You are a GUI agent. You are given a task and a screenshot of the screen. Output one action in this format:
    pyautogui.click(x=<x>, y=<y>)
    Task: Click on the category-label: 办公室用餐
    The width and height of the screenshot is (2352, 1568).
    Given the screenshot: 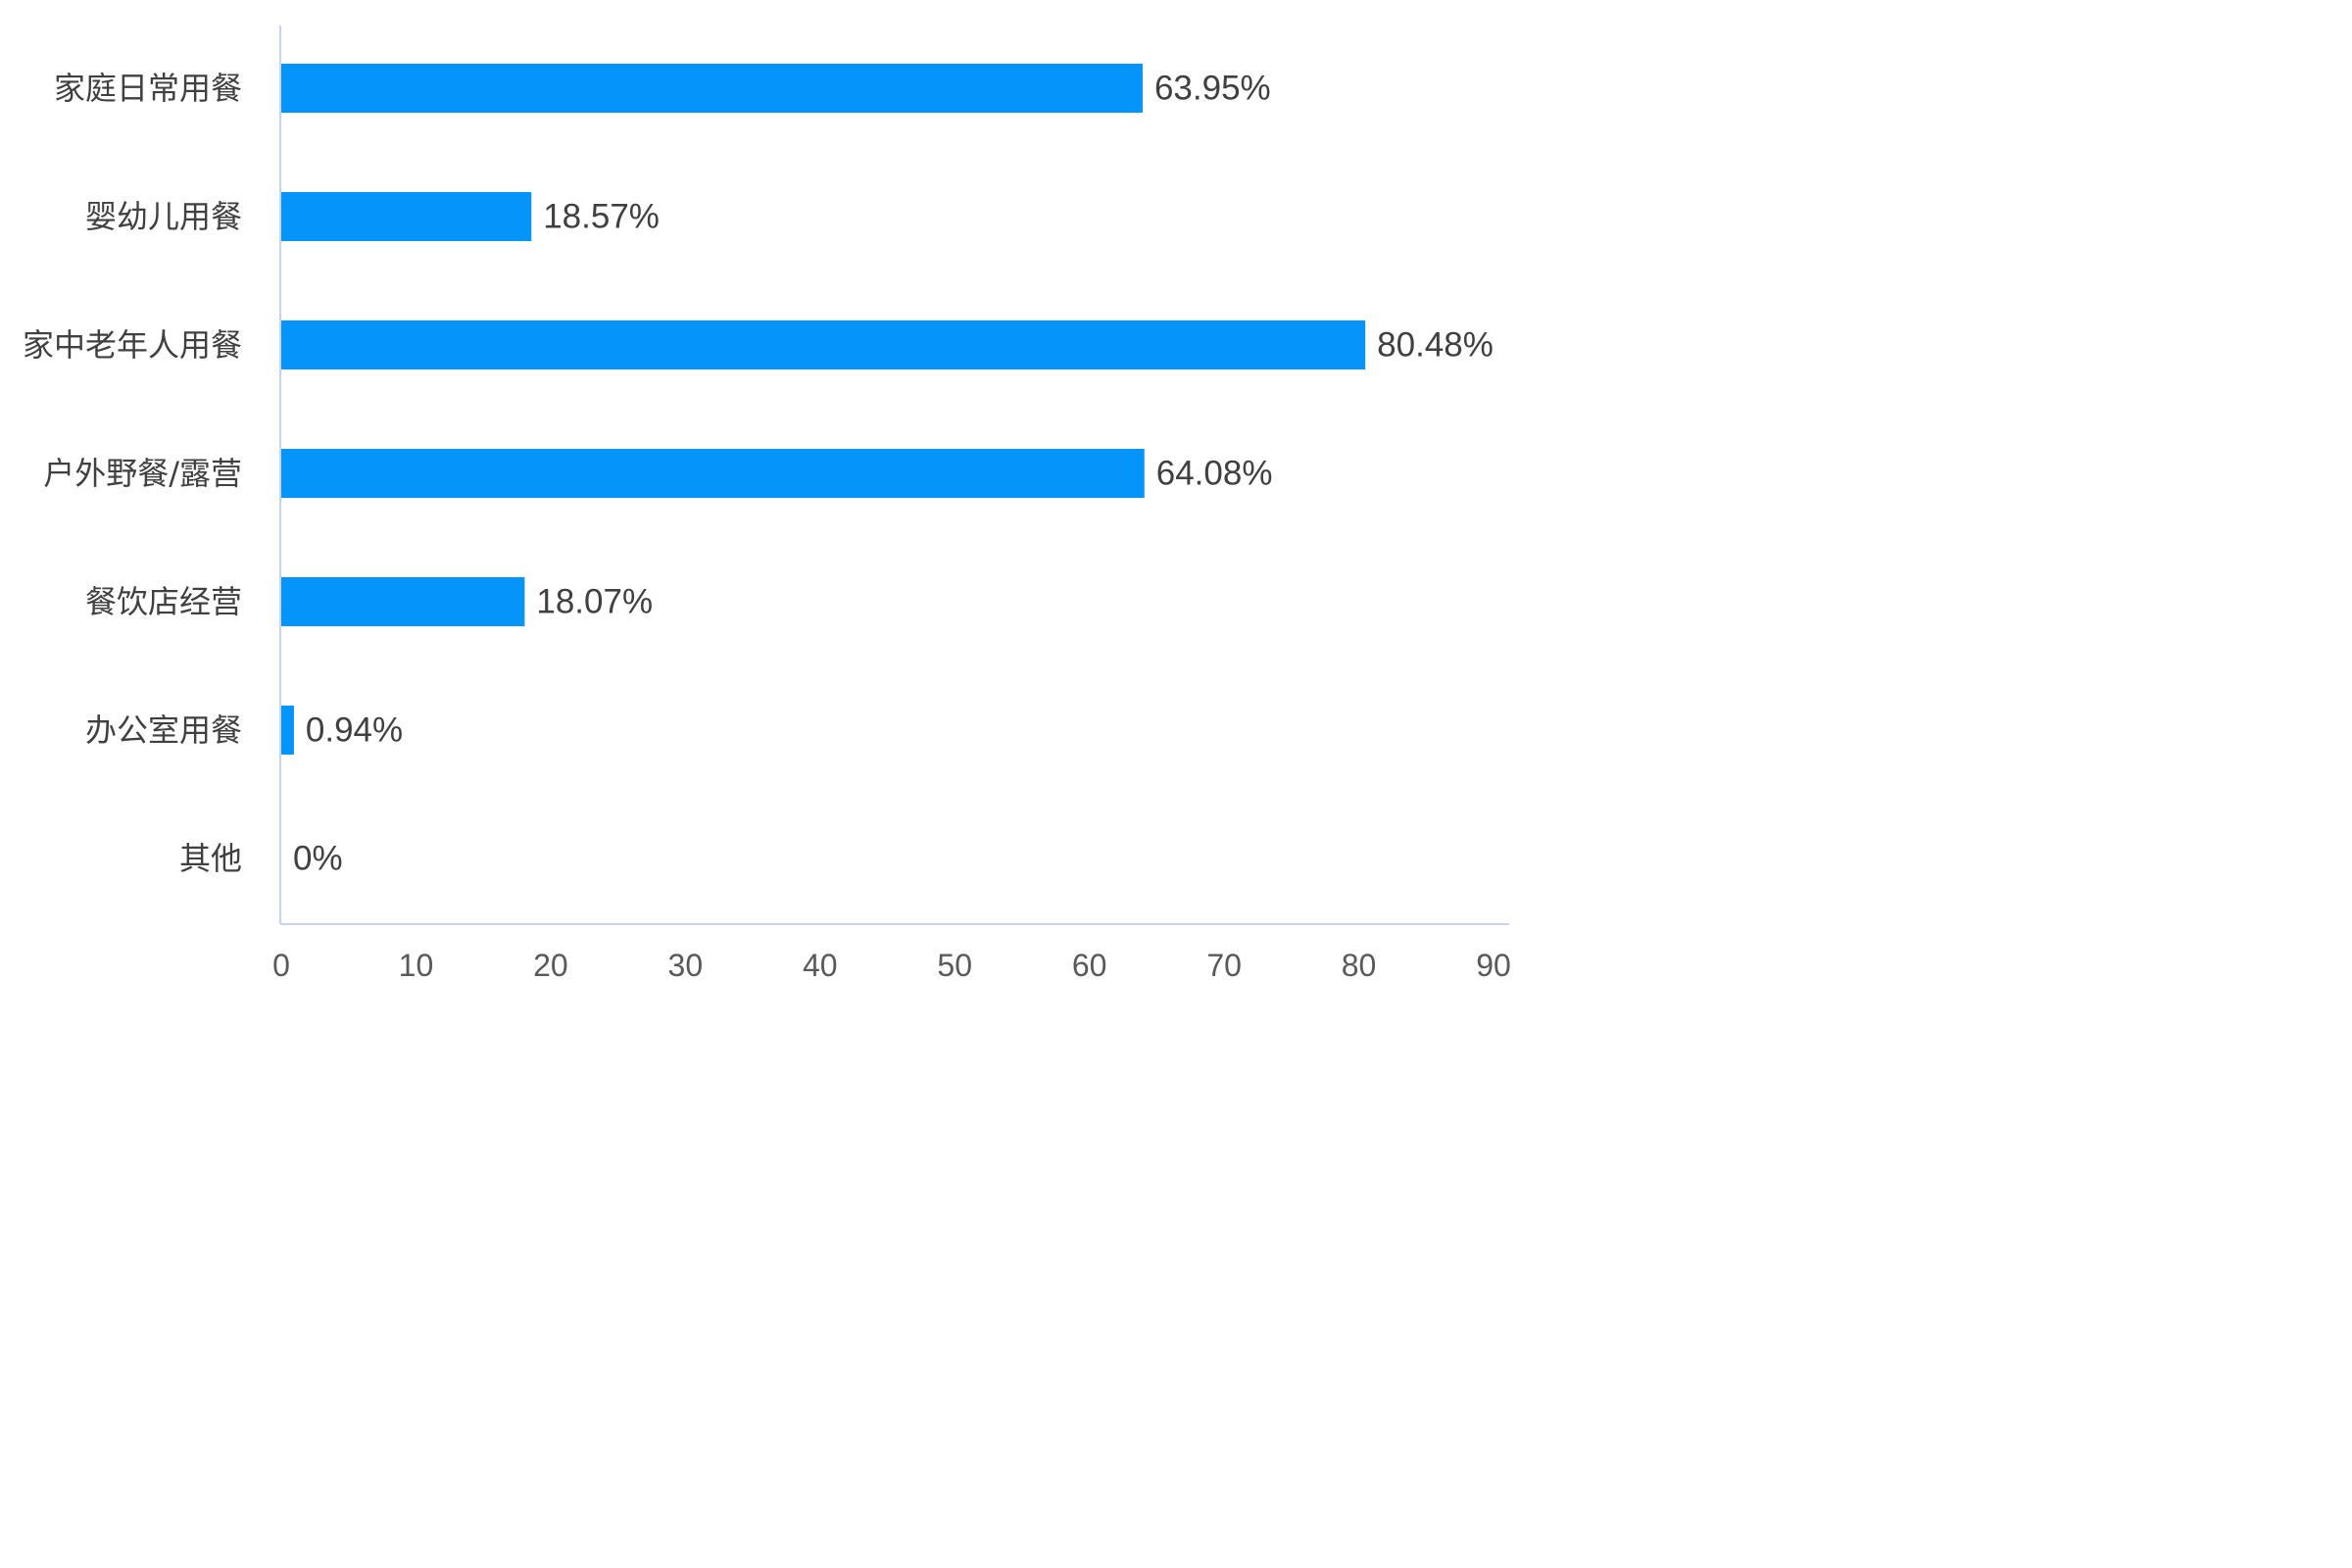 What is the action you would take?
    pyautogui.click(x=163, y=730)
    